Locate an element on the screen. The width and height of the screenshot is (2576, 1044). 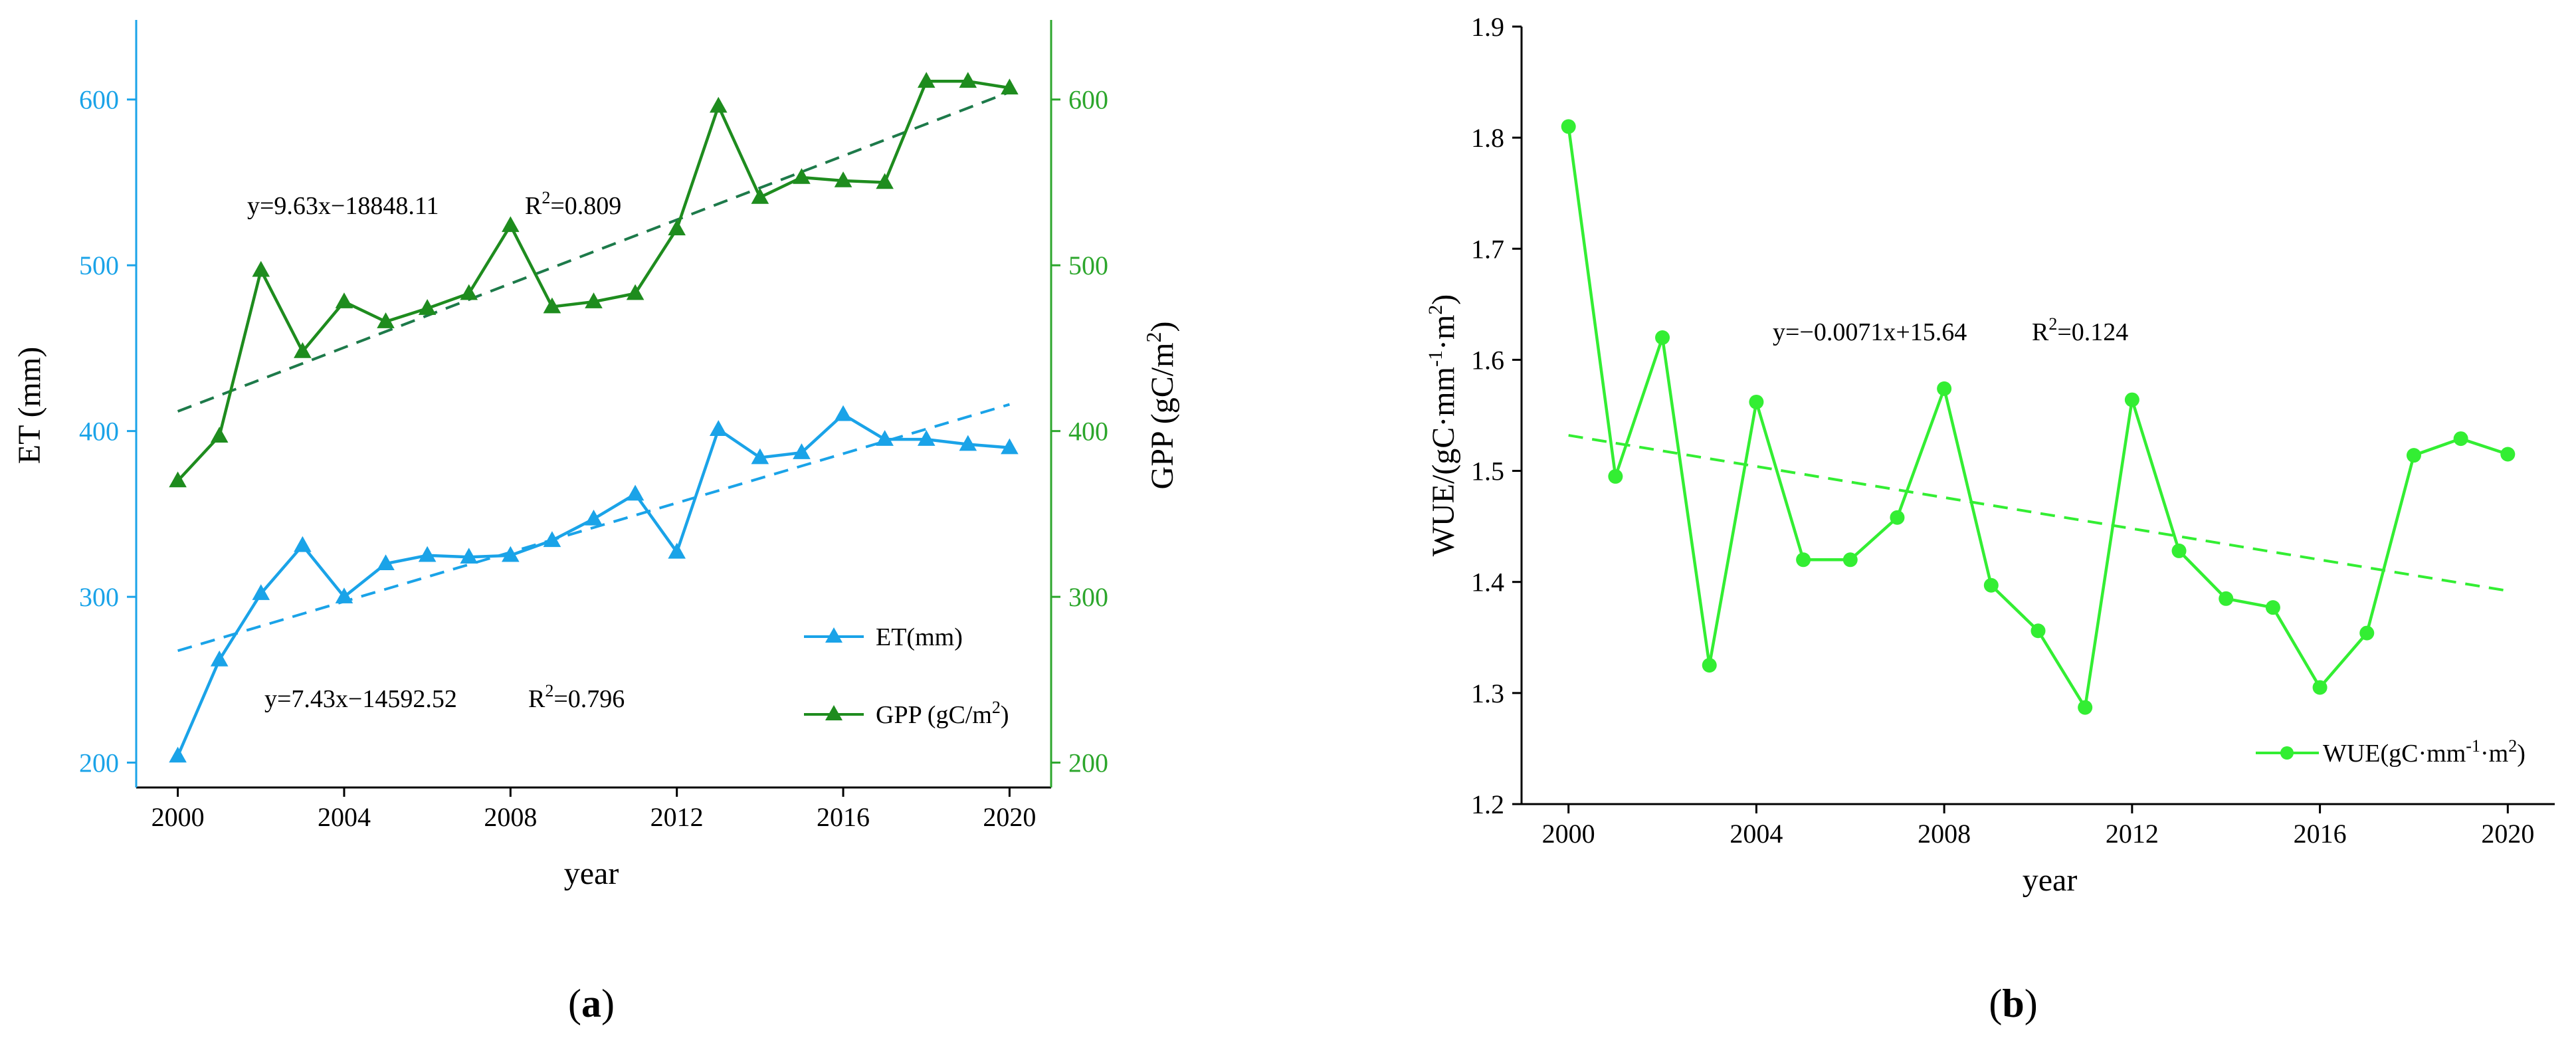
panel-a-legend-et-label: ET(mm) is located at coordinates (920, 637).